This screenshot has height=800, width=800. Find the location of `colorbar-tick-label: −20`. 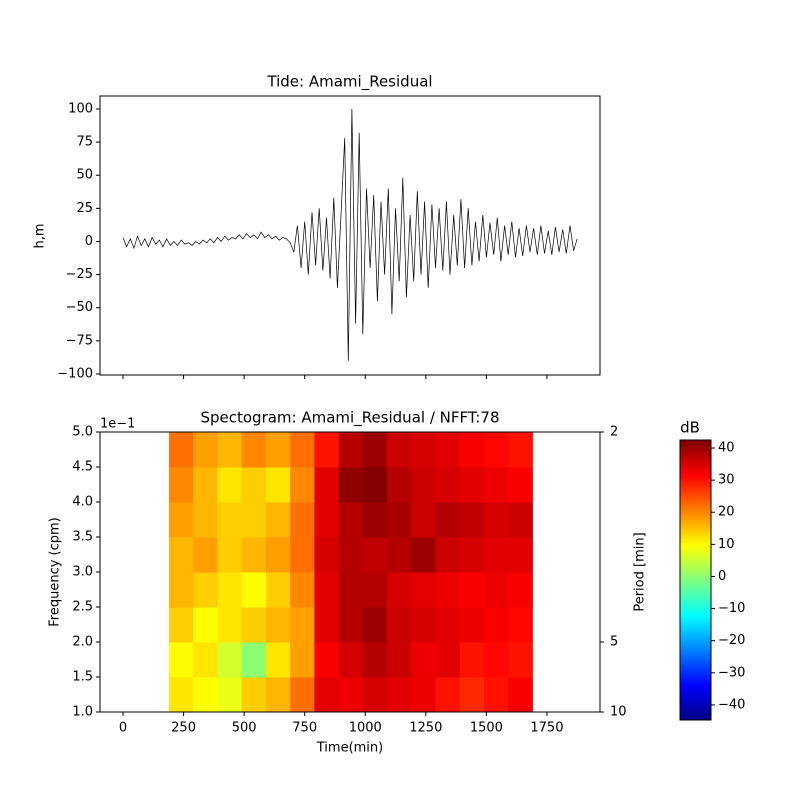

colorbar-tick-label: −20 is located at coordinates (731, 640).